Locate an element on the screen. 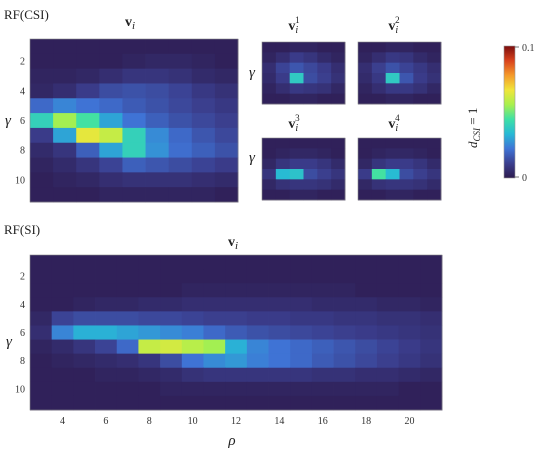  ylabel-csi-3: γ is located at coordinates (252, 158).